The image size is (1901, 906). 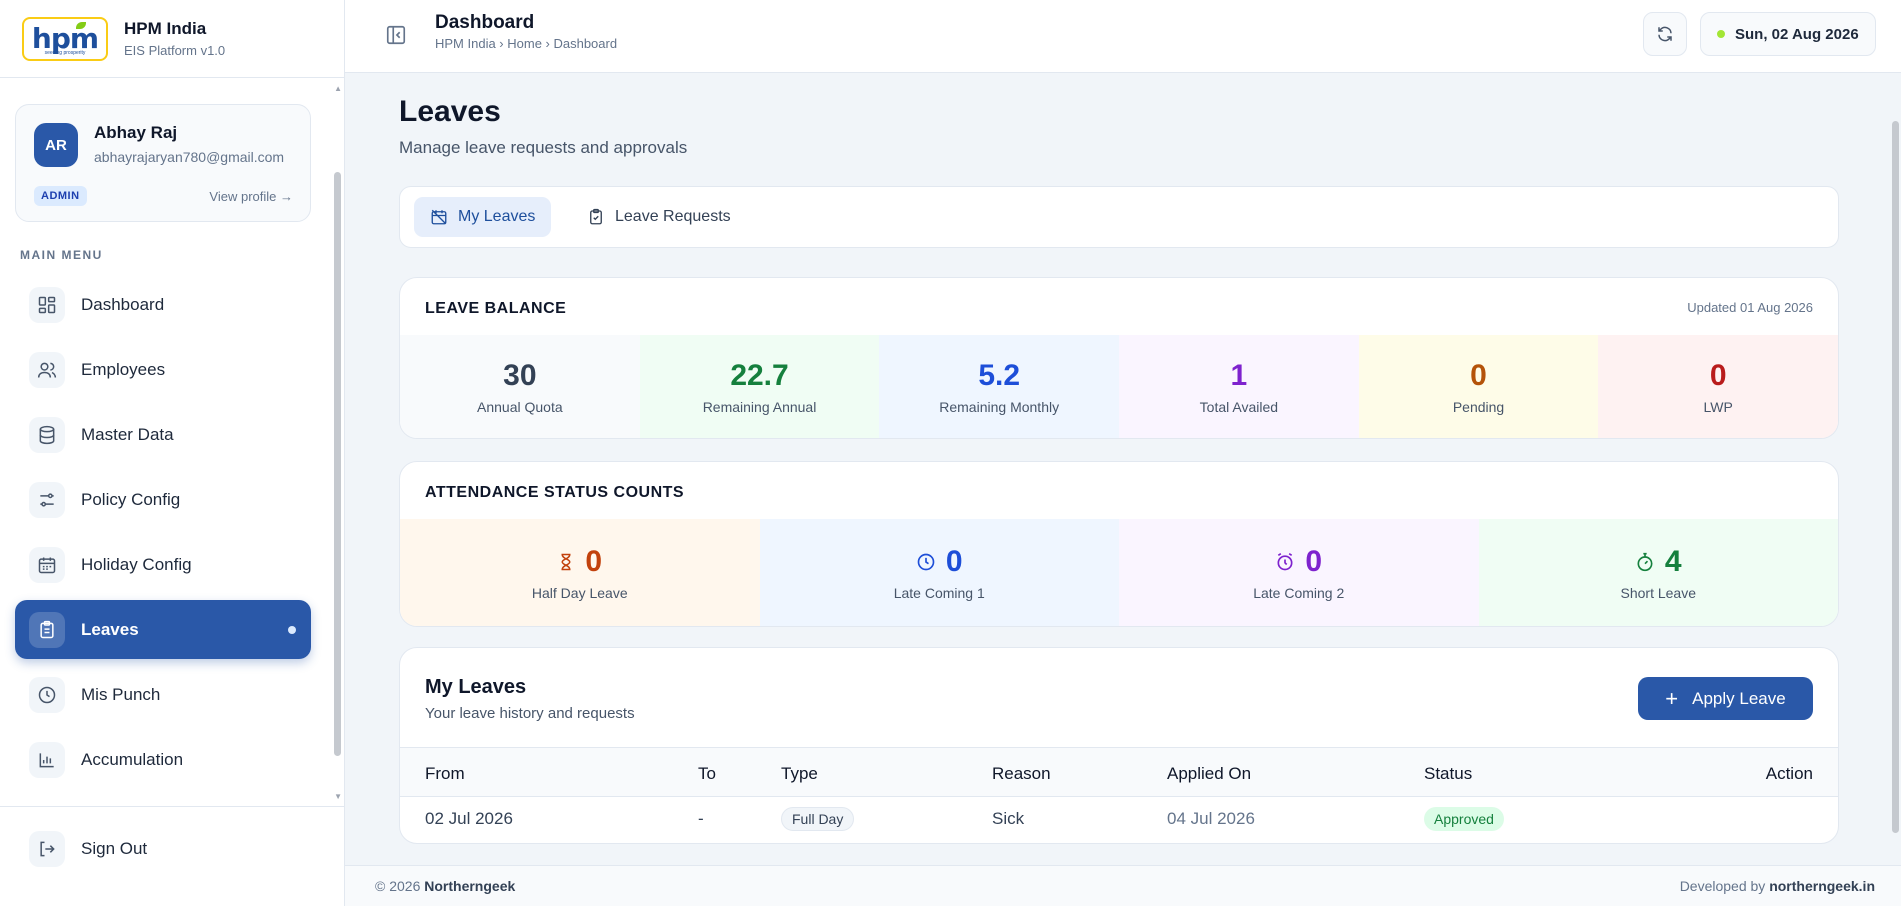 What do you see at coordinates (81, 25) in the screenshot?
I see `leaf-icon` at bounding box center [81, 25].